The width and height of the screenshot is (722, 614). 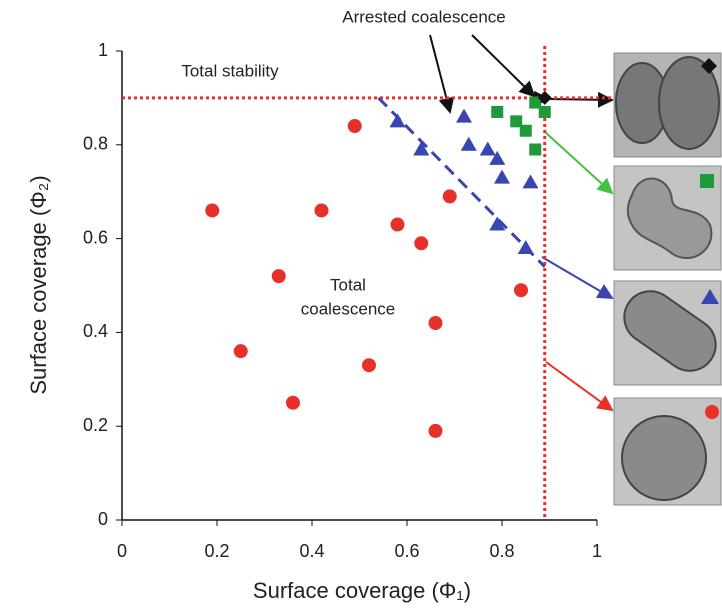 I want to click on boundary-line, so click(x=461, y=182).